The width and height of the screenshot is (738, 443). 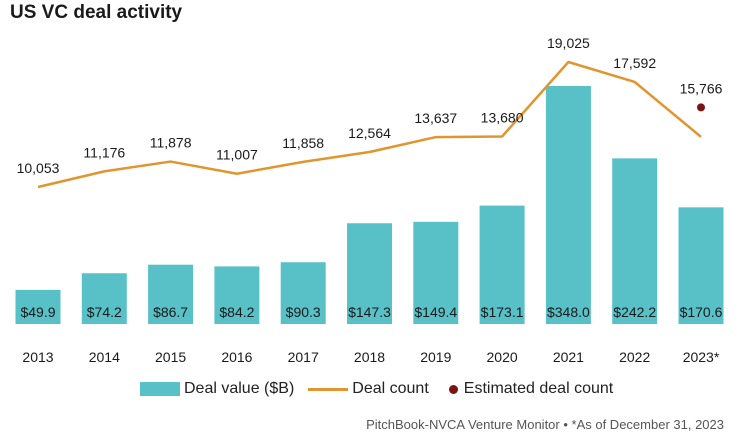 What do you see at coordinates (502, 117) in the screenshot?
I see `deal-count-label: 13,680` at bounding box center [502, 117].